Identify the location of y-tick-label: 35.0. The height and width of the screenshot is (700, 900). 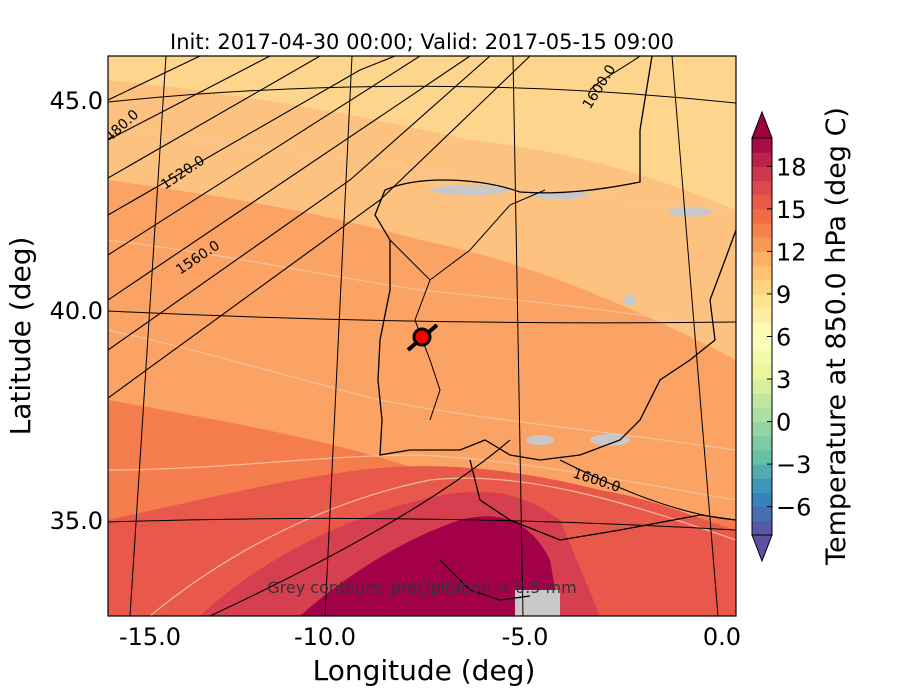
(76, 521).